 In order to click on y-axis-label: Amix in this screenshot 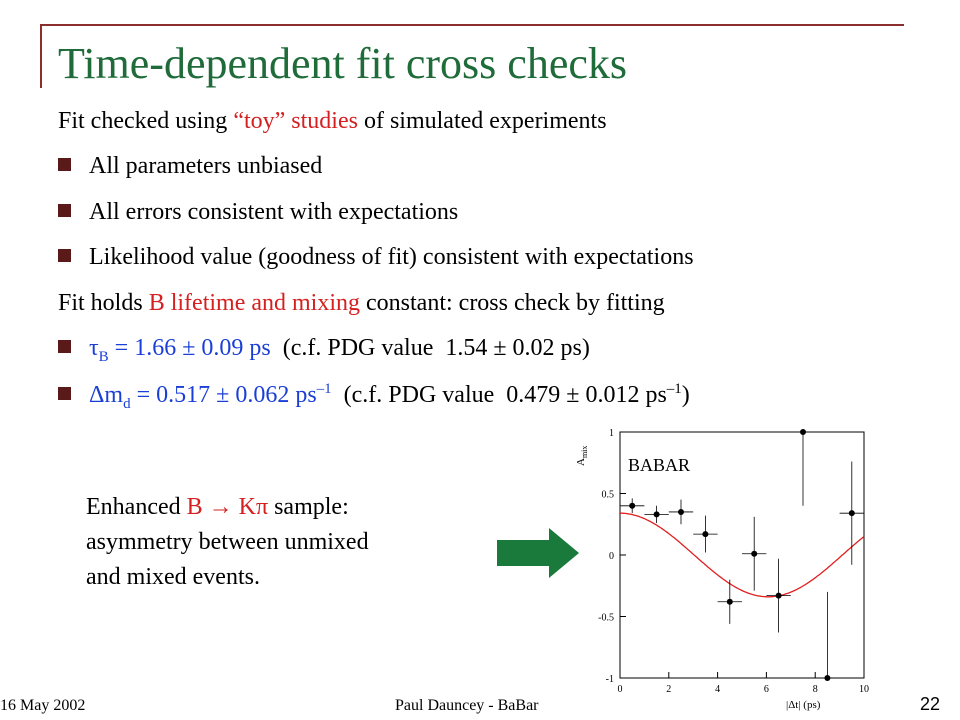, I will do `click(582, 456)`.